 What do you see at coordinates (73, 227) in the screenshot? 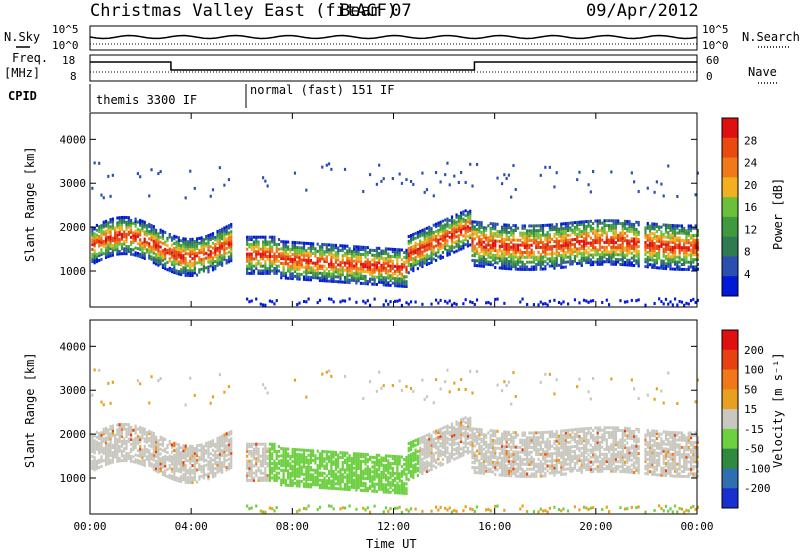
I see `power-ytick-label: 2000` at bounding box center [73, 227].